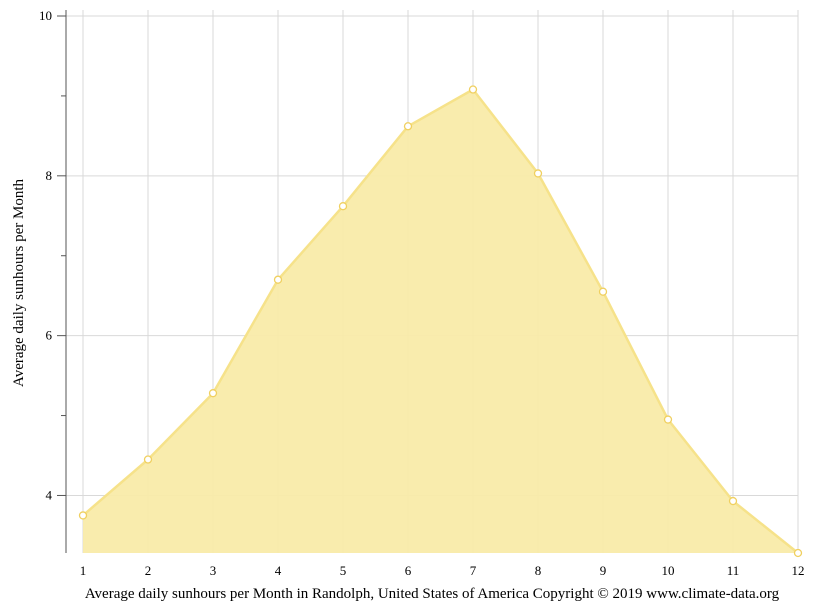 Image resolution: width=815 pixels, height=611 pixels. What do you see at coordinates (603, 570) in the screenshot?
I see `x-tick-label-9: 9` at bounding box center [603, 570].